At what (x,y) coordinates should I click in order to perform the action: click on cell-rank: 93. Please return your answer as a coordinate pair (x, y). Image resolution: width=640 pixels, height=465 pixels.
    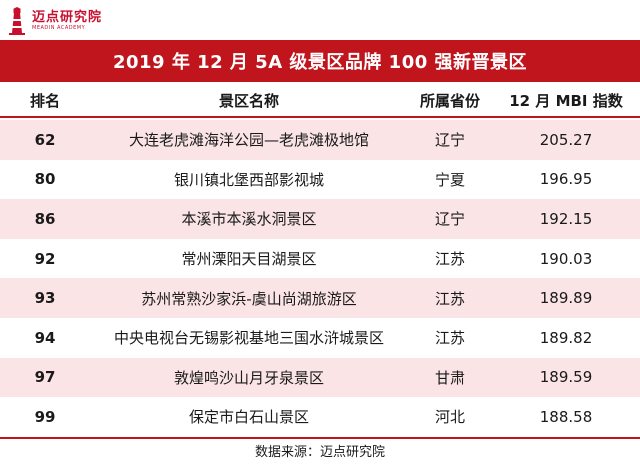
    Looking at the image, I should click on (45, 298).